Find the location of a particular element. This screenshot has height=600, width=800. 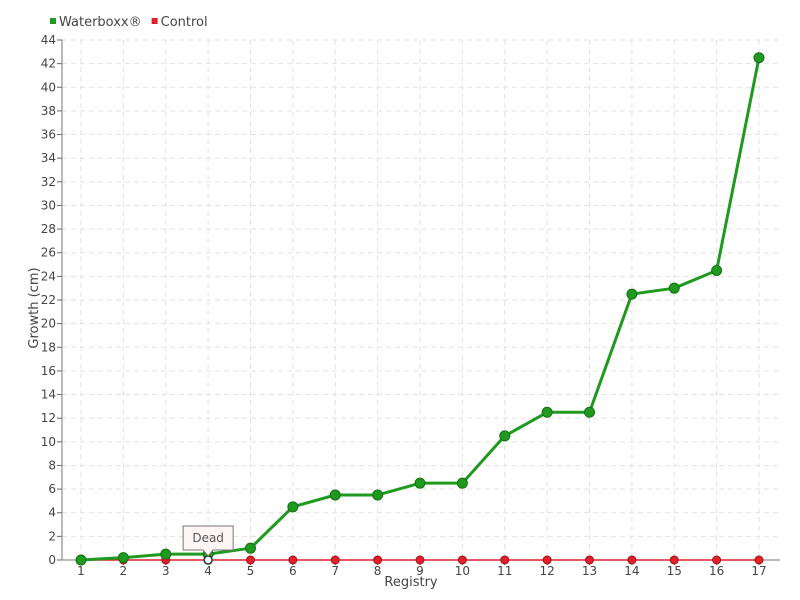

x-tick-label: 3 is located at coordinates (166, 571).